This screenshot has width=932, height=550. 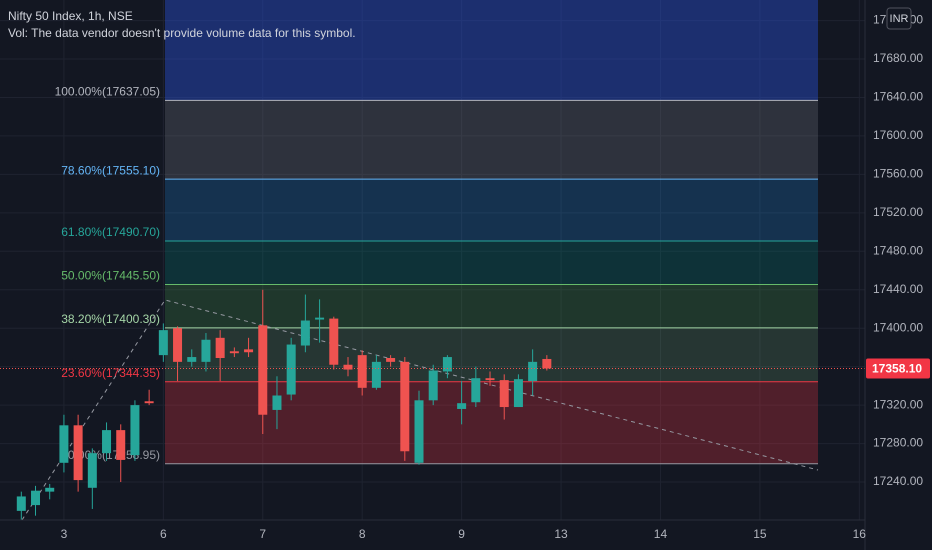 I want to click on fib-label: 23.60%(17344.35), so click(x=110, y=373).